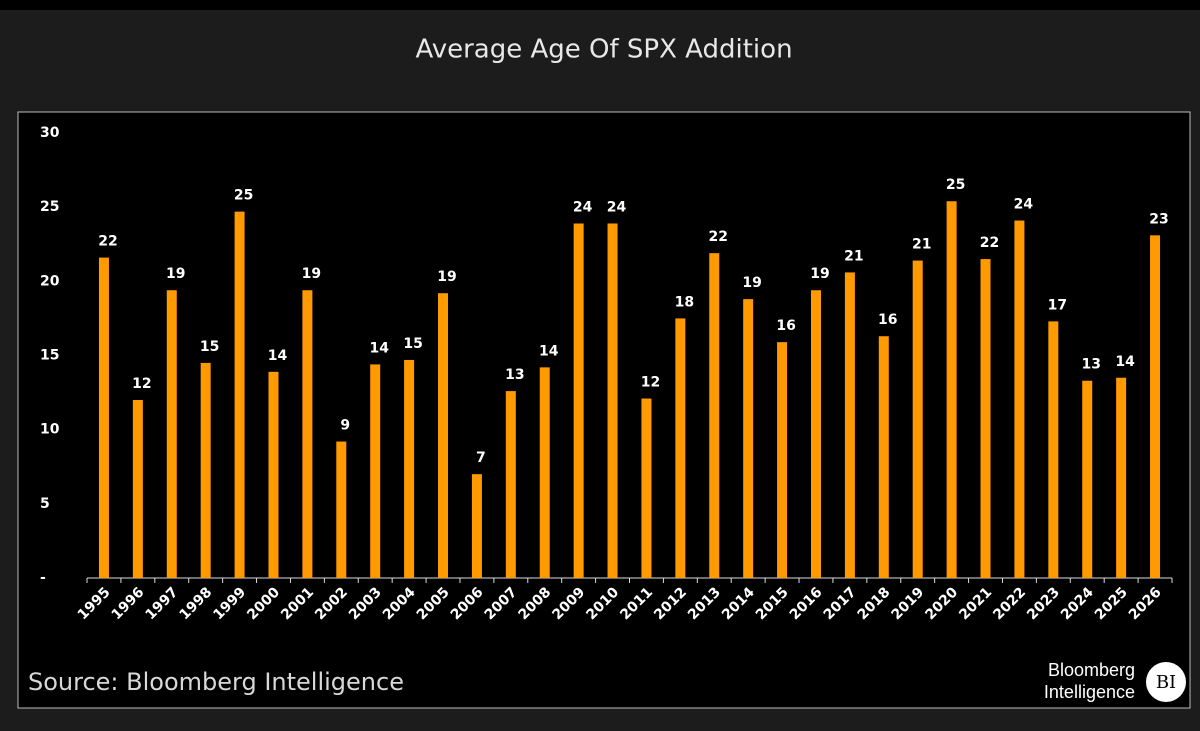 The height and width of the screenshot is (731, 1200). What do you see at coordinates (600, 5) in the screenshot?
I see `top-band` at bounding box center [600, 5].